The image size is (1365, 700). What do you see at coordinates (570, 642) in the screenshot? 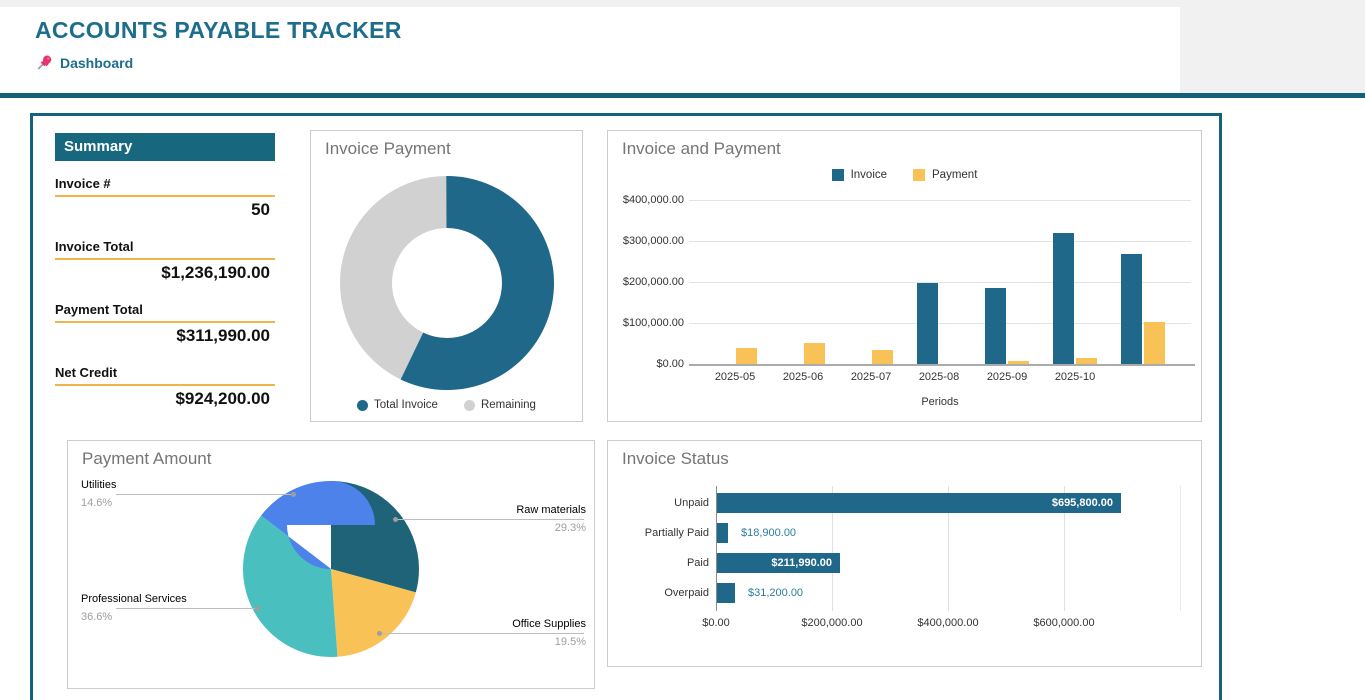
I see `pie-pct-office-supplies: 19.5%` at bounding box center [570, 642].